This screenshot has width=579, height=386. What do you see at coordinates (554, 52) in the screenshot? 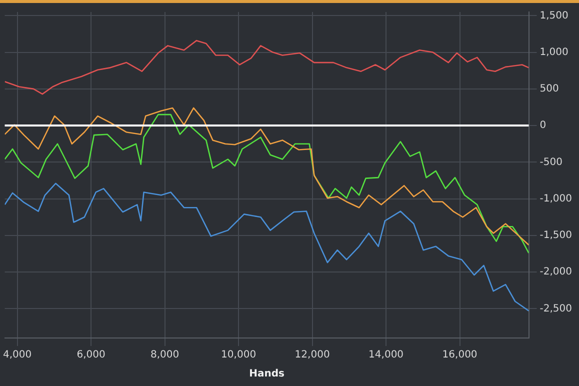
I see `y-tick-label: 1,000` at bounding box center [554, 52].